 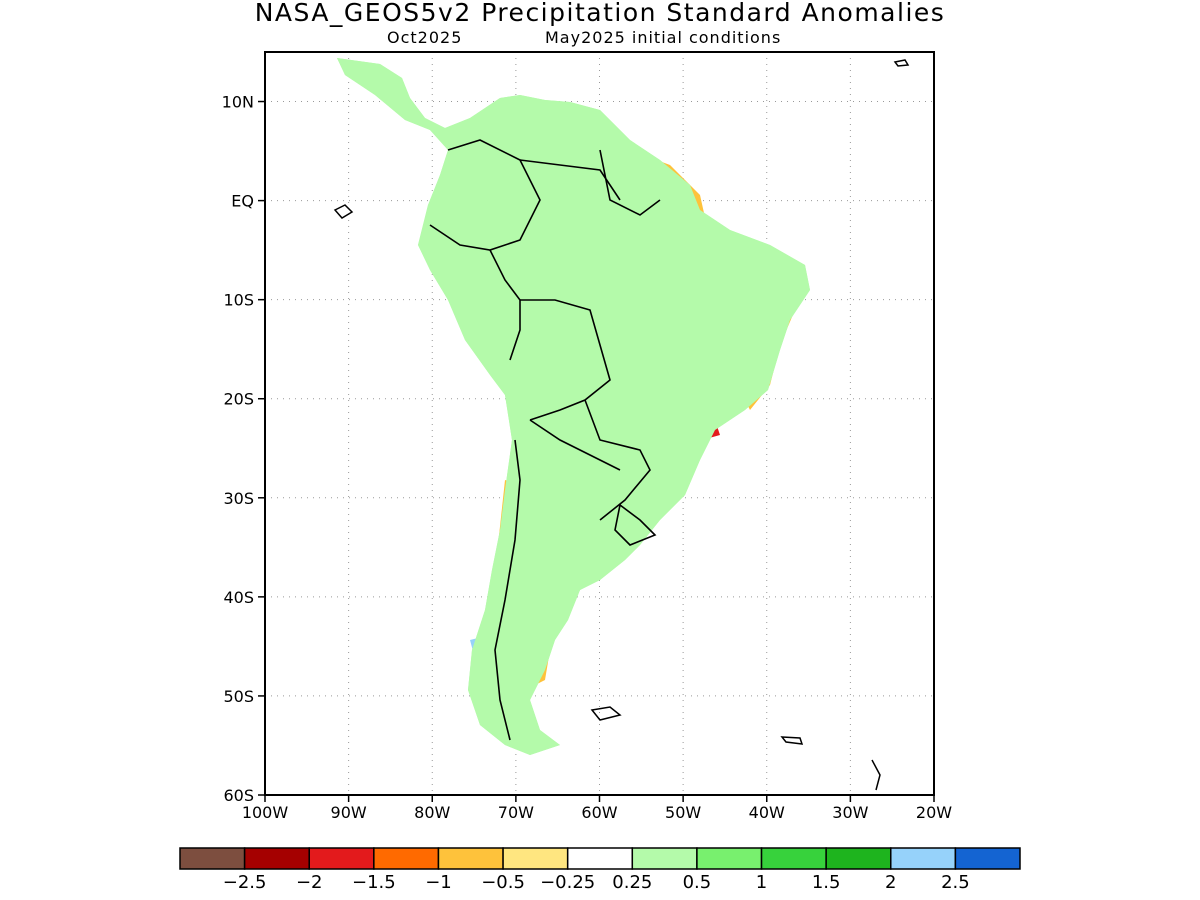 I want to click on colorbar-label: −1, so click(x=438, y=882).